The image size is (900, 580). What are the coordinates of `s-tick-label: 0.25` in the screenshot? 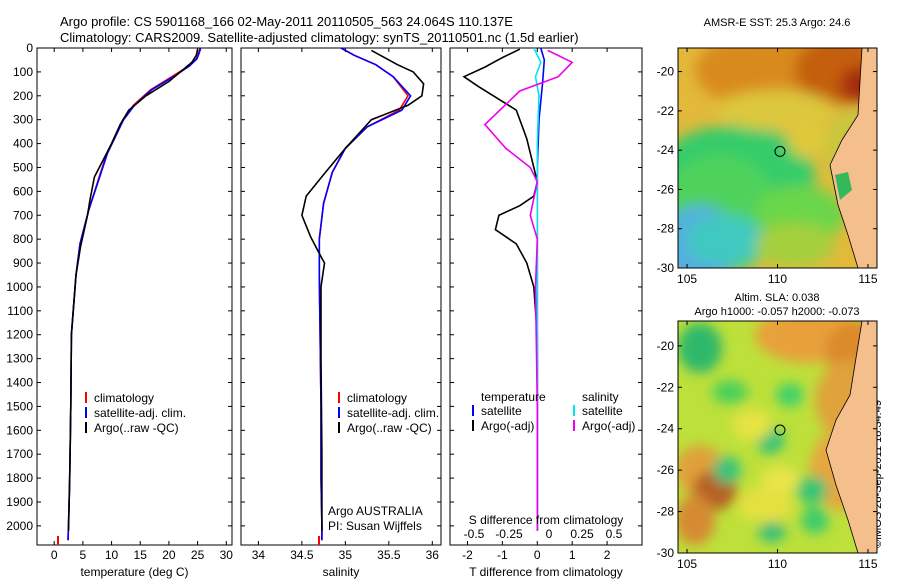 It's located at (582, 534).